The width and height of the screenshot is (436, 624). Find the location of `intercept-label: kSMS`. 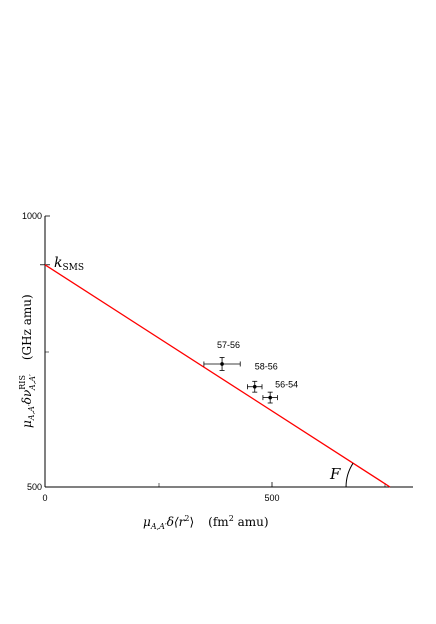

intercept-label: kSMS is located at coordinates (69, 264).